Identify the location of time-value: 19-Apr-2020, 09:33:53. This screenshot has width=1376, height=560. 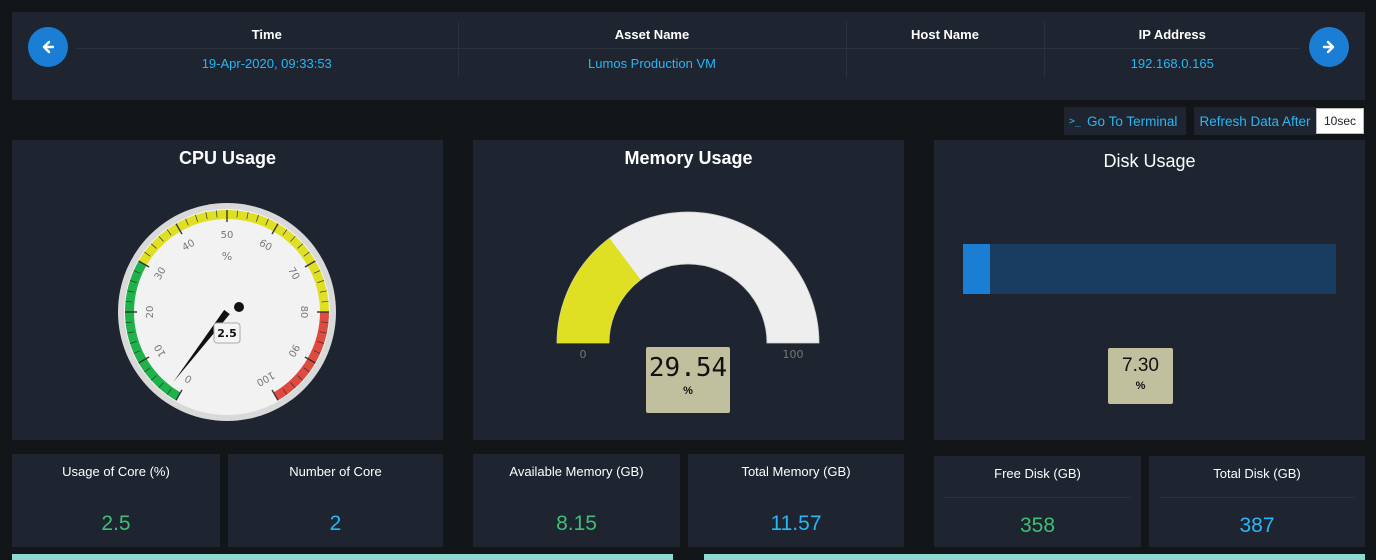
(267, 63).